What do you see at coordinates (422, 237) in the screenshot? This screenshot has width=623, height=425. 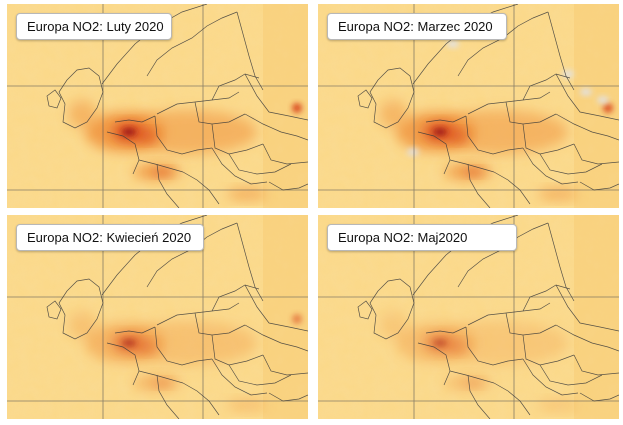 I see `panel-title: Europa NO2: Maj2020` at bounding box center [422, 237].